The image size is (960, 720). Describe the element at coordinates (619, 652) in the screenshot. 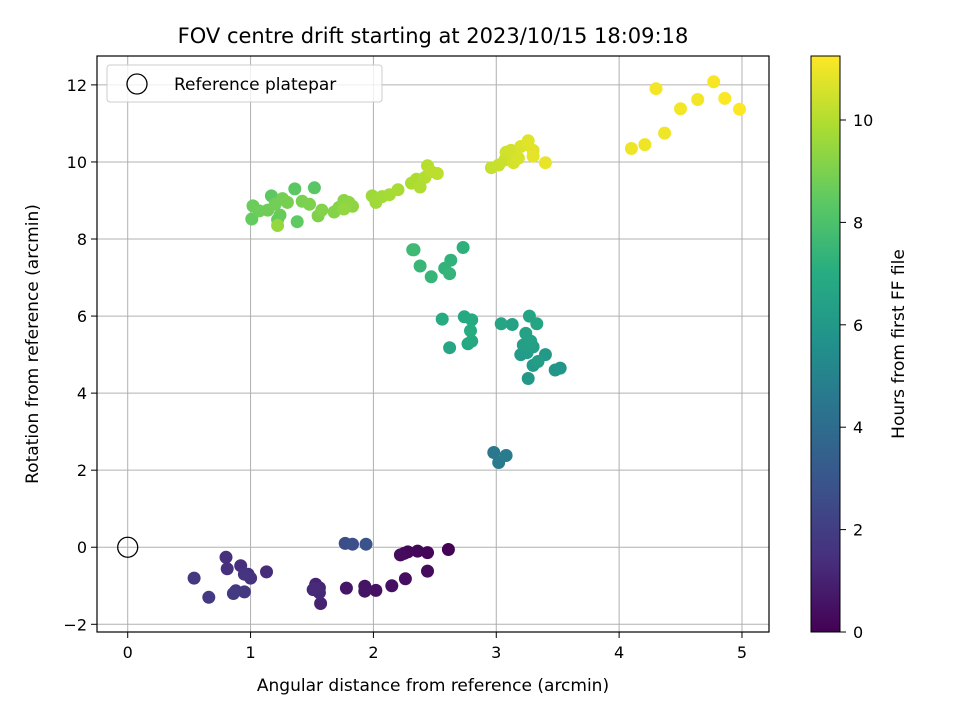

I see `x-tick-label: 4` at that location.